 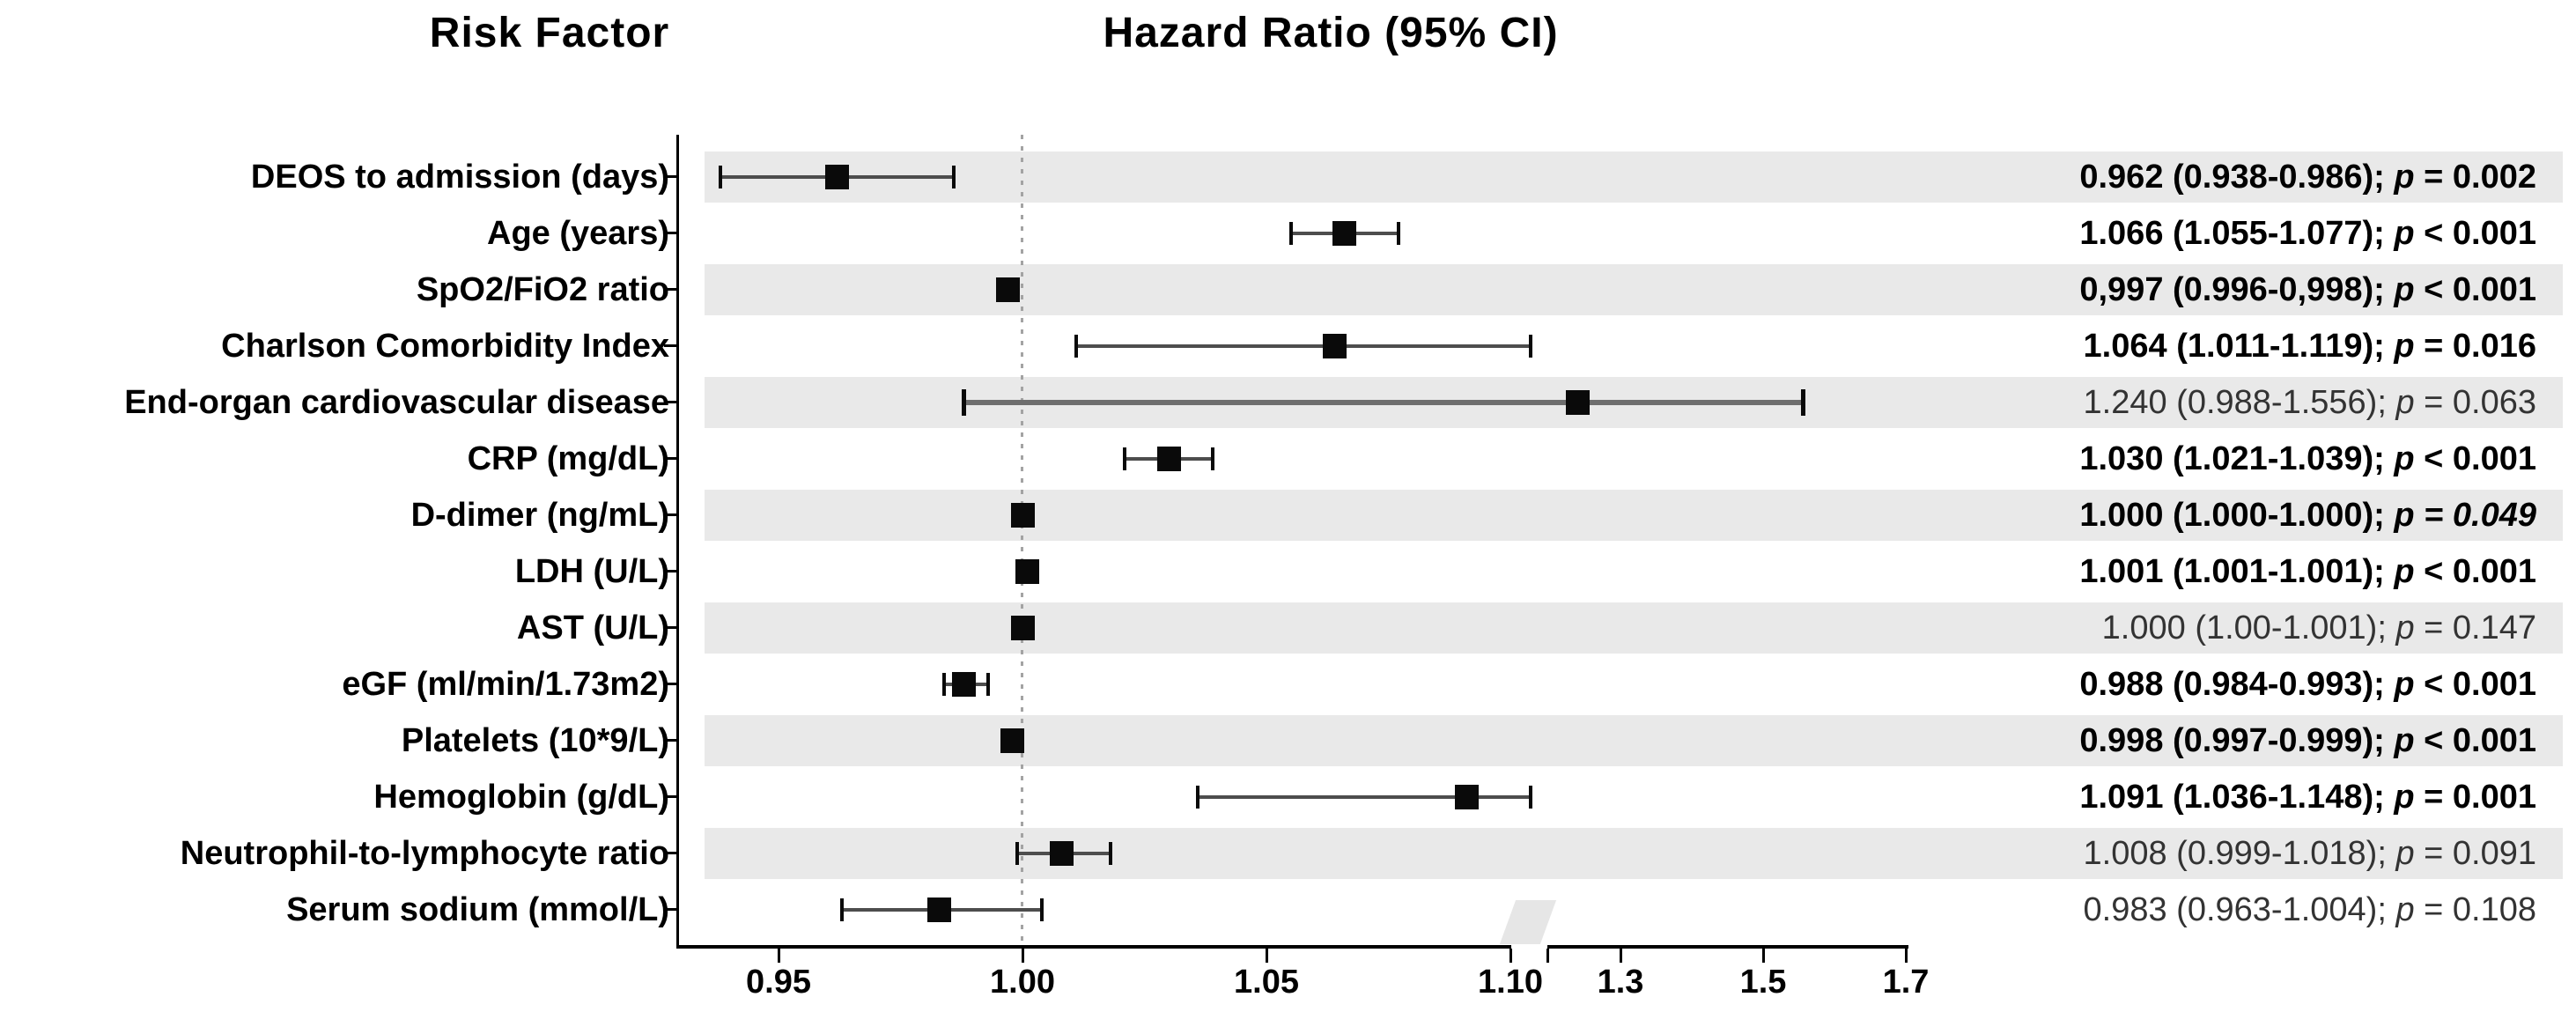 I want to click on row-label: Age (years), so click(x=578, y=233).